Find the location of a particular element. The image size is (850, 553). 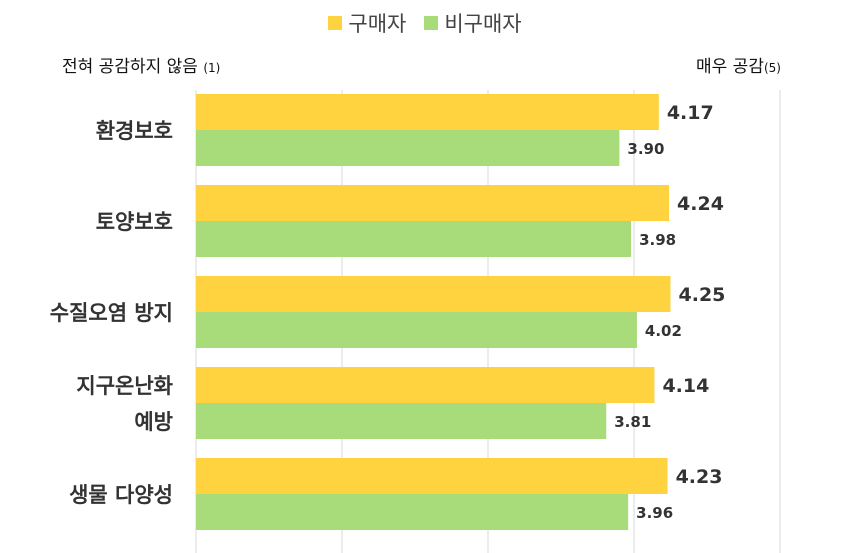

legend: 구매자 비구매자 is located at coordinates (425, 23).